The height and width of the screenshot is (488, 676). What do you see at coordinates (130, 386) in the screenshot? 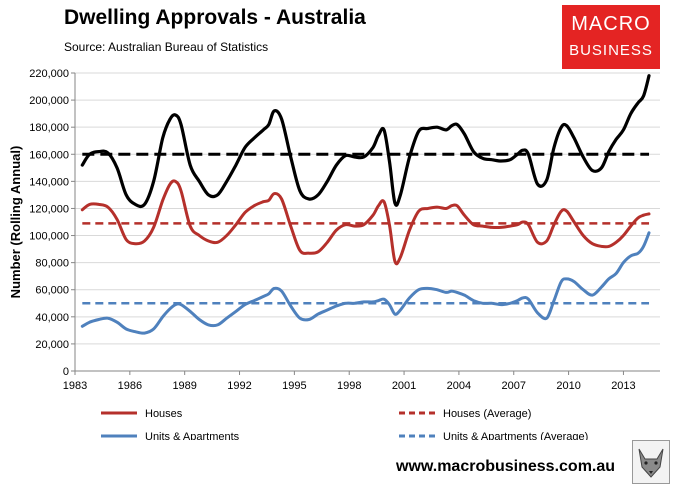
I see `x-tick-label: 1986` at bounding box center [130, 386].